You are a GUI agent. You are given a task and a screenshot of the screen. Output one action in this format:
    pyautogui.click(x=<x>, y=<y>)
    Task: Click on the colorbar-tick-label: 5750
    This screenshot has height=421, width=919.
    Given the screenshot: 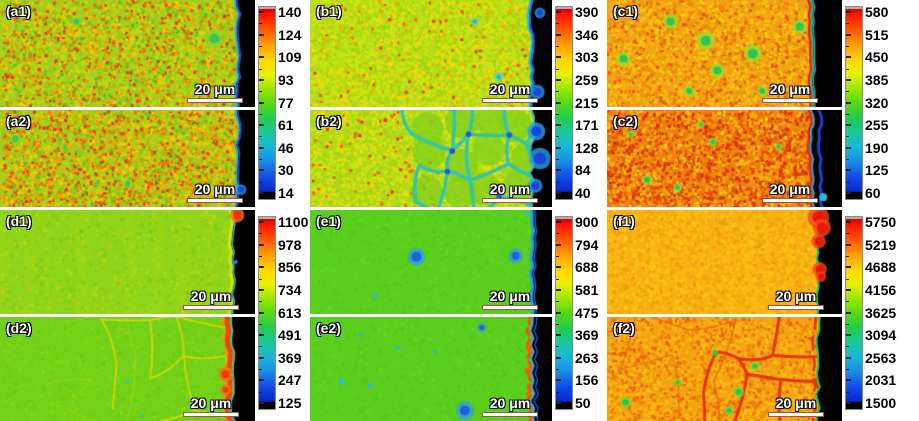 What is the action you would take?
    pyautogui.click(x=881, y=222)
    